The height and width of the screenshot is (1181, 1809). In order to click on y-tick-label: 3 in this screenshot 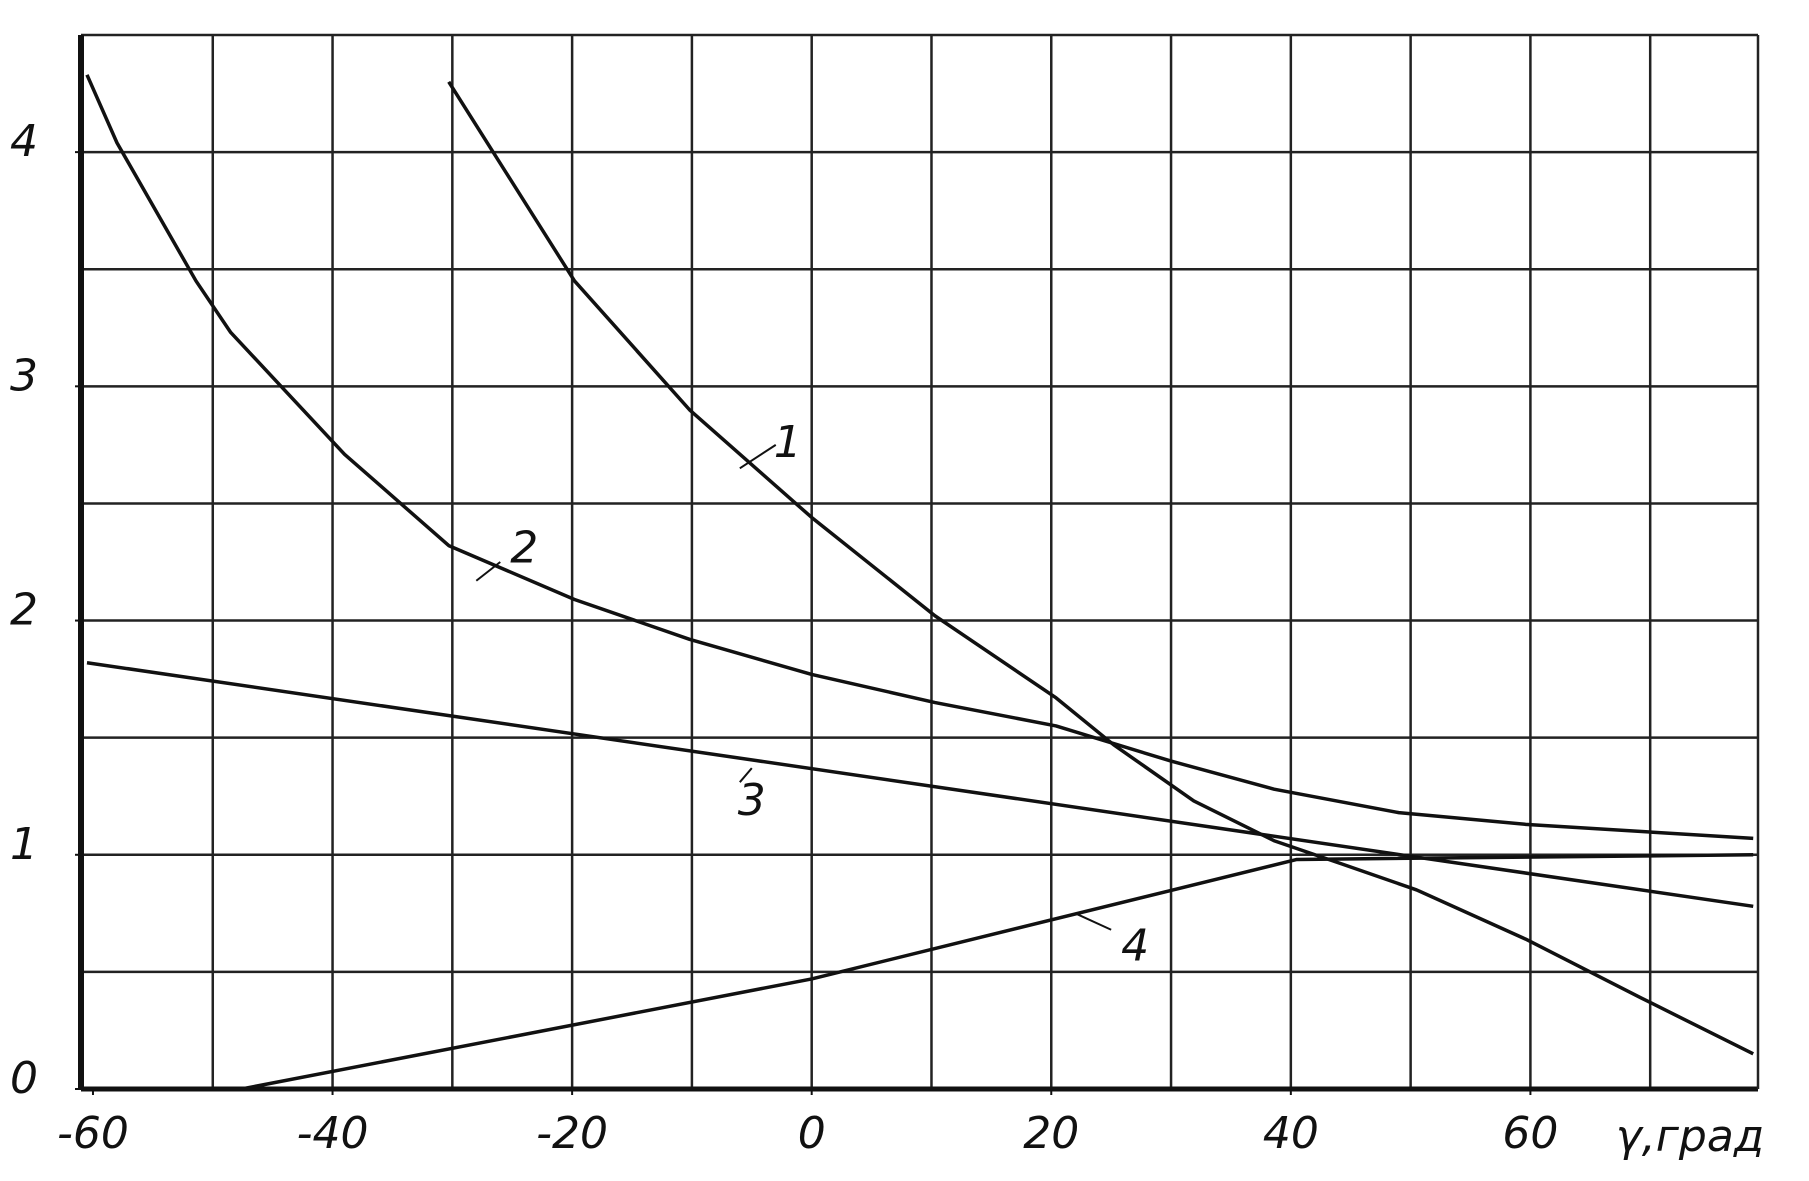, I will do `click(24, 375)`.